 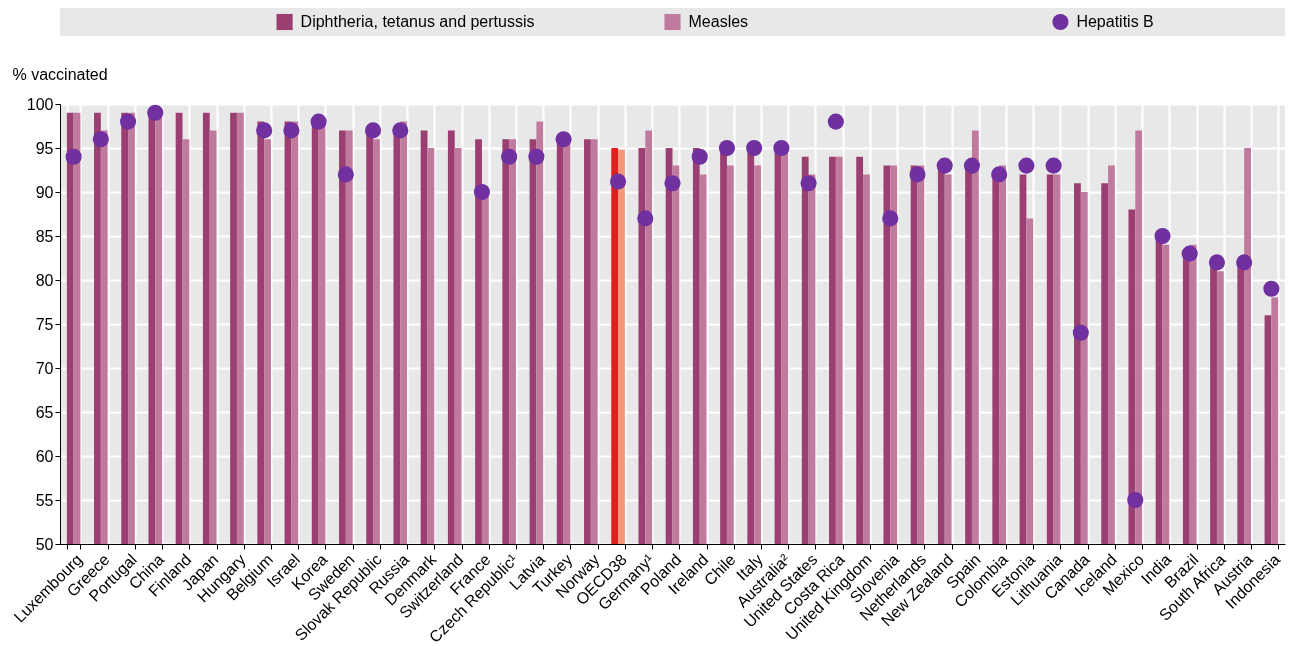 What do you see at coordinates (44, 456) in the screenshot?
I see `y-tick-label: 60` at bounding box center [44, 456].